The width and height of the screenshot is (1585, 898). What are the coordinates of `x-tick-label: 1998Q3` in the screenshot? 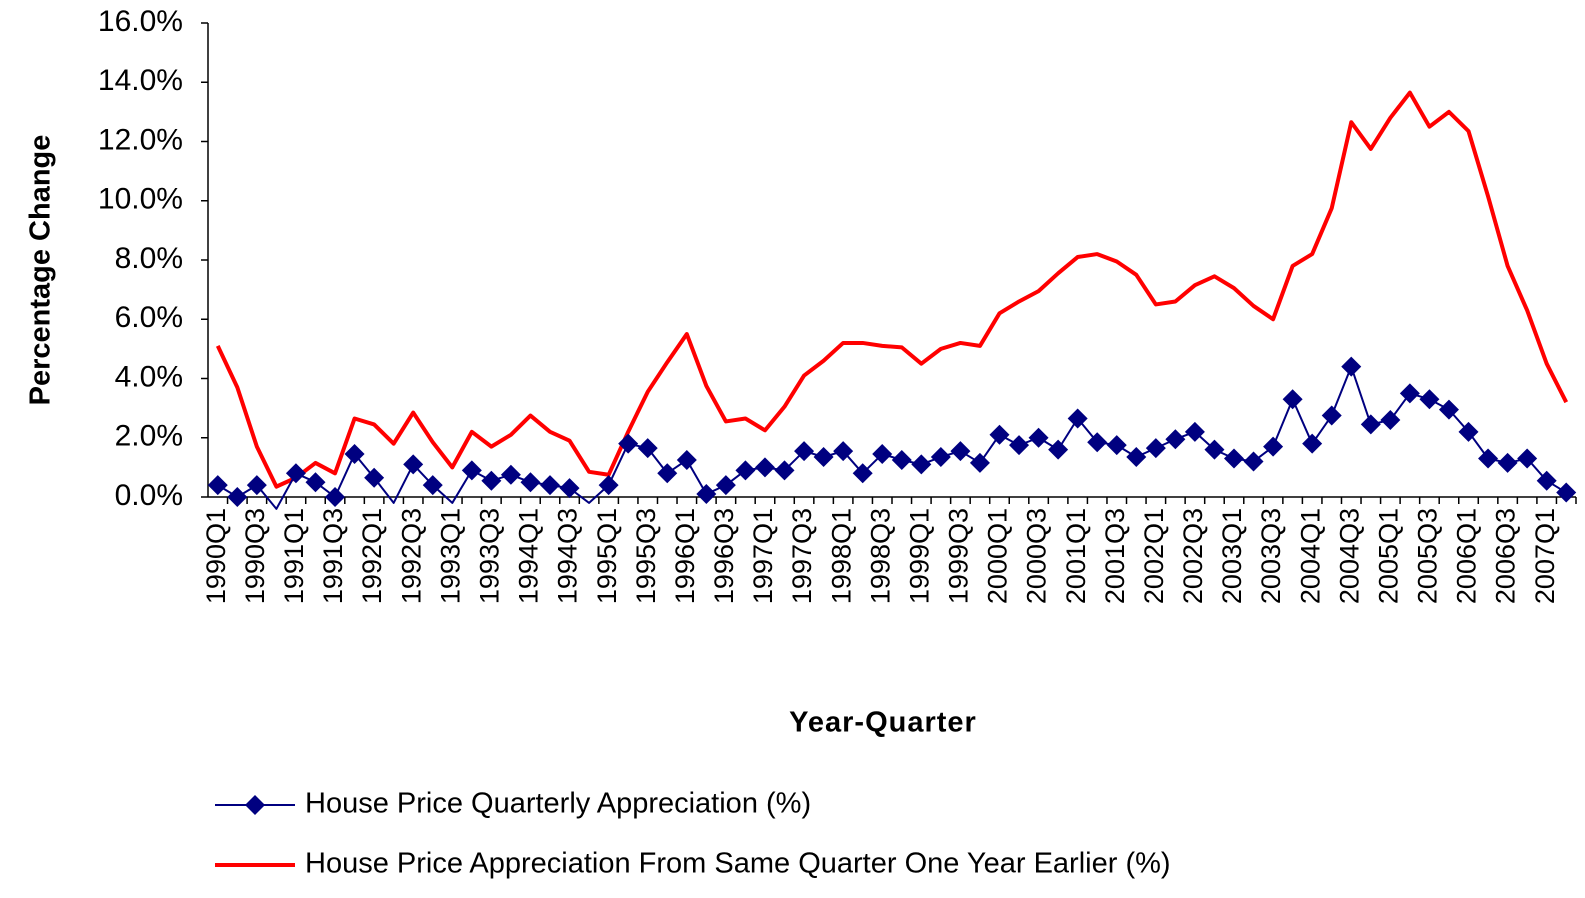 It's located at (880, 556).